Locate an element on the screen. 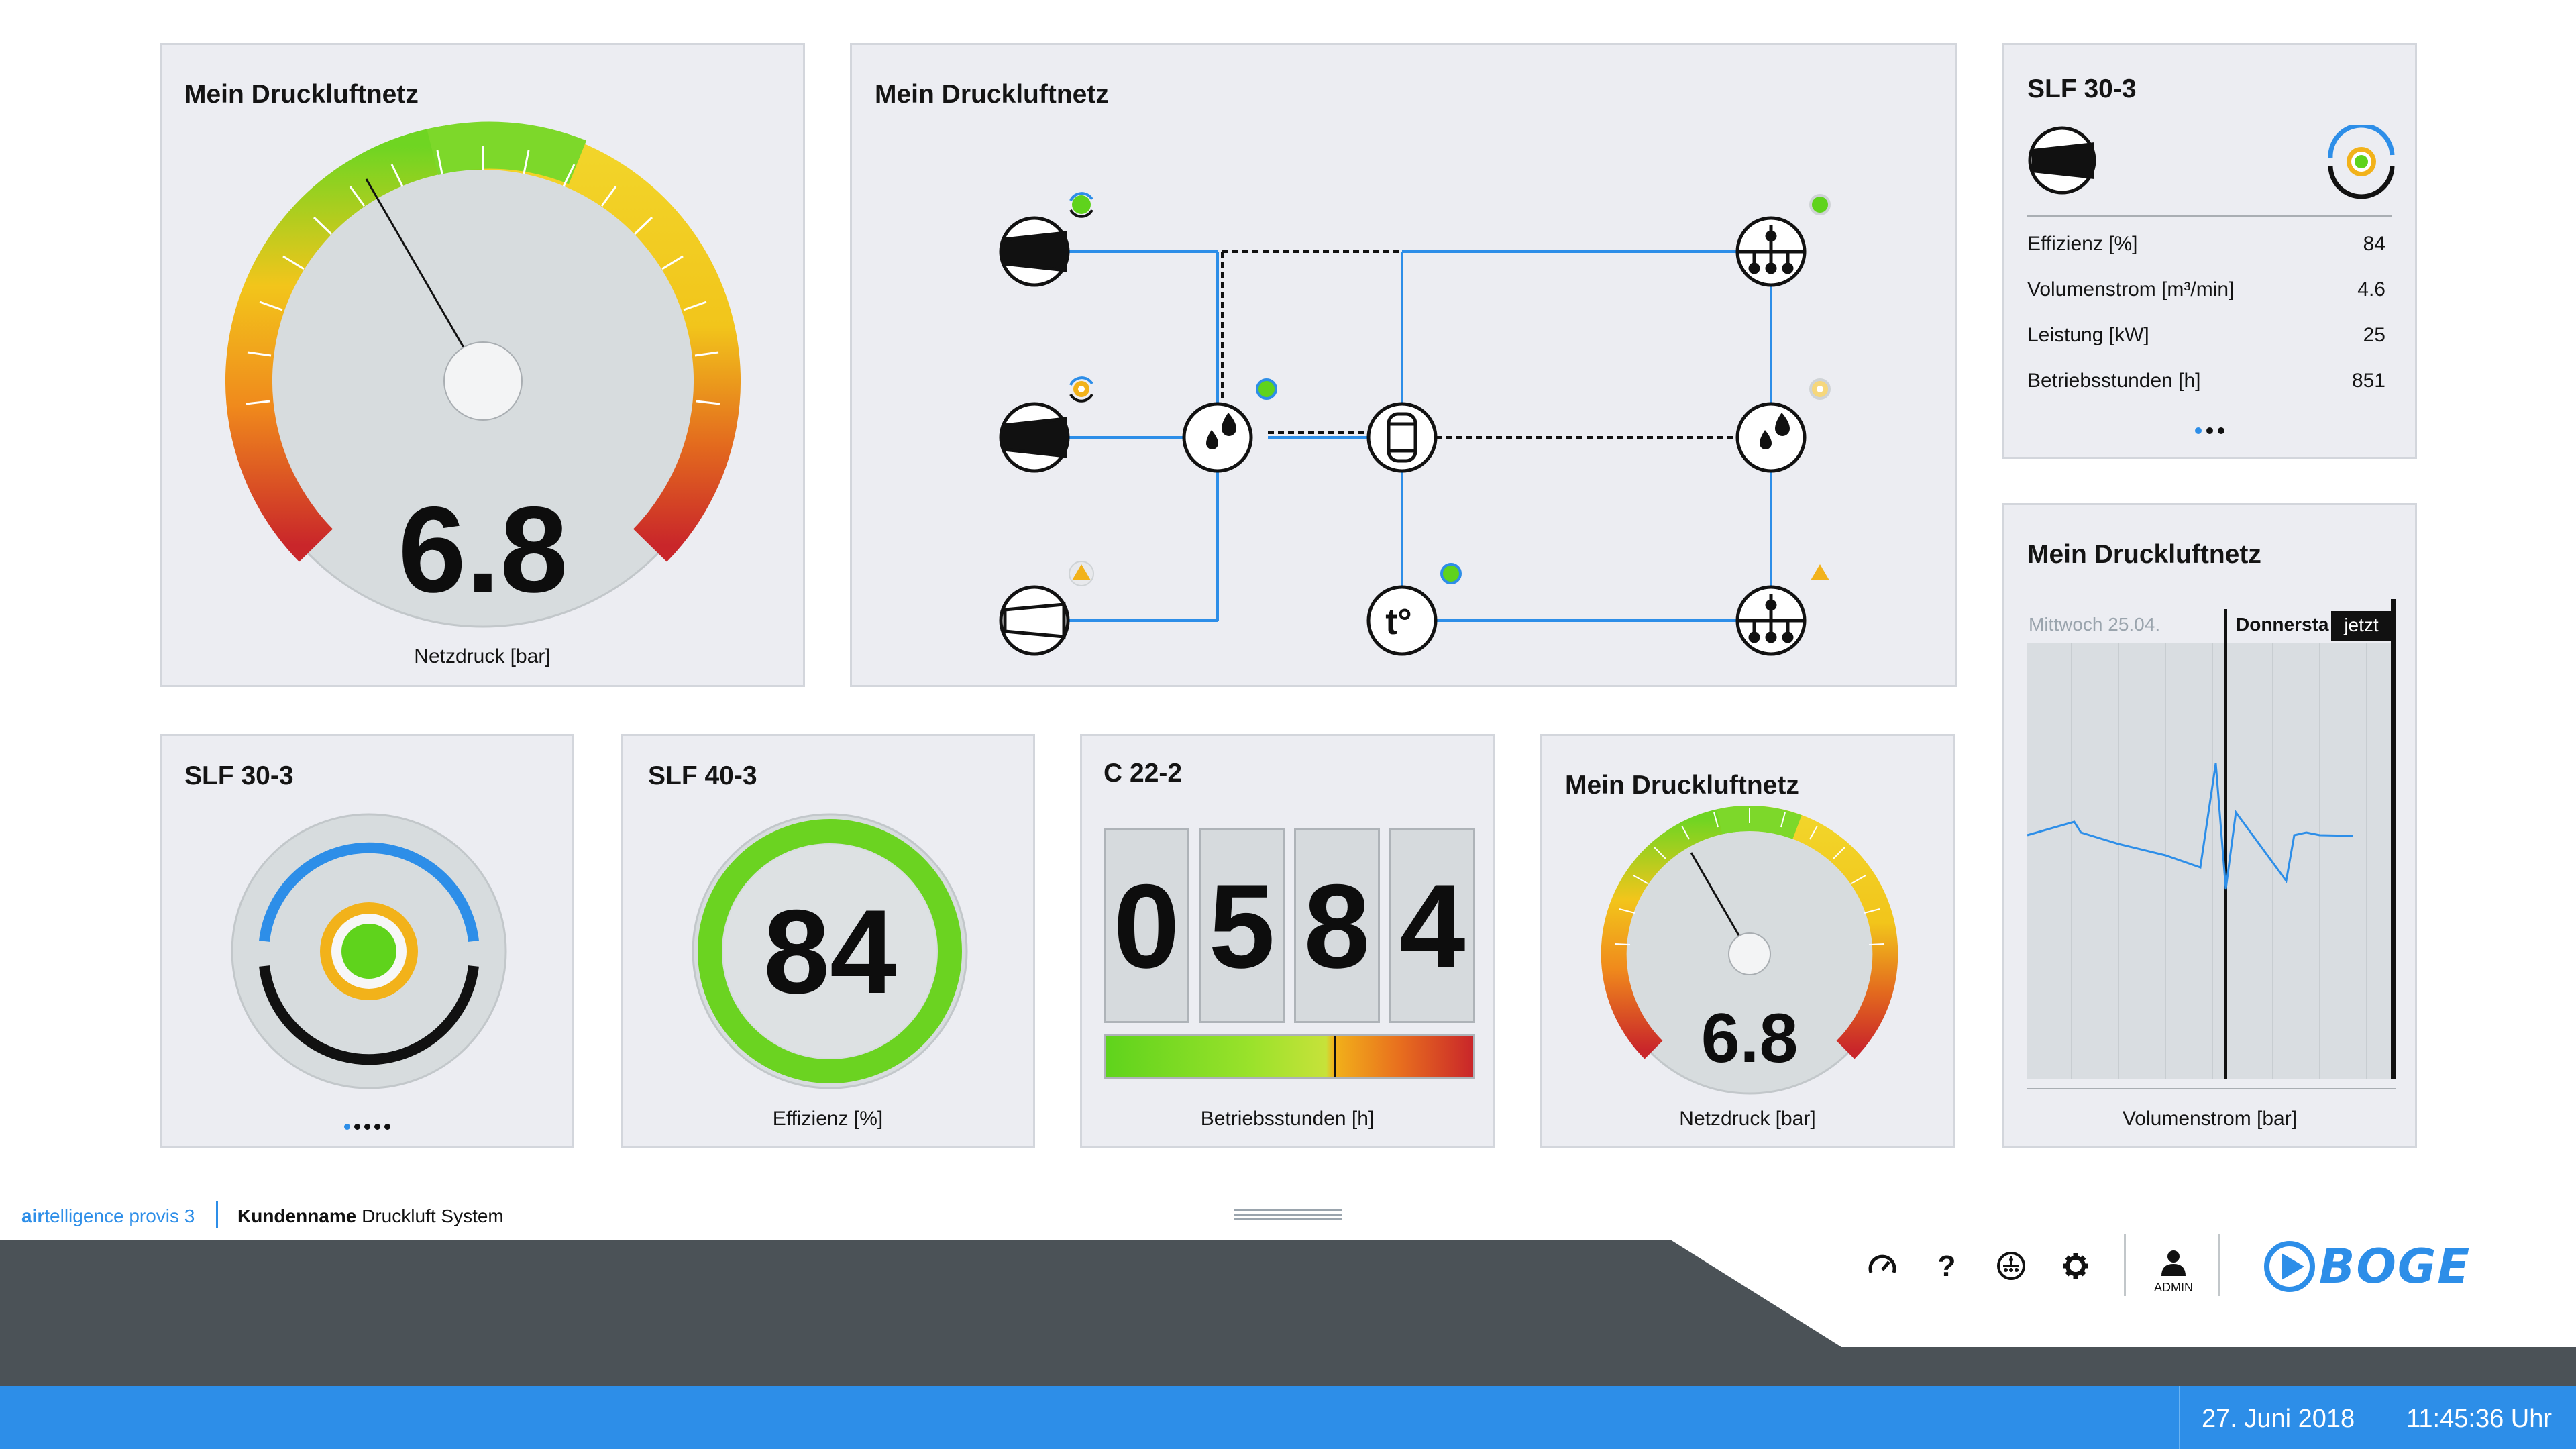  efficiency-caption: Effizienz [%] is located at coordinates (827, 1119).